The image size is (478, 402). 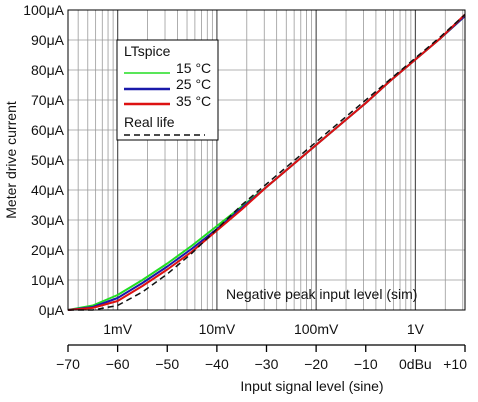 What do you see at coordinates (149, 122) in the screenshot?
I see `legend-label-real-life: Real life` at bounding box center [149, 122].